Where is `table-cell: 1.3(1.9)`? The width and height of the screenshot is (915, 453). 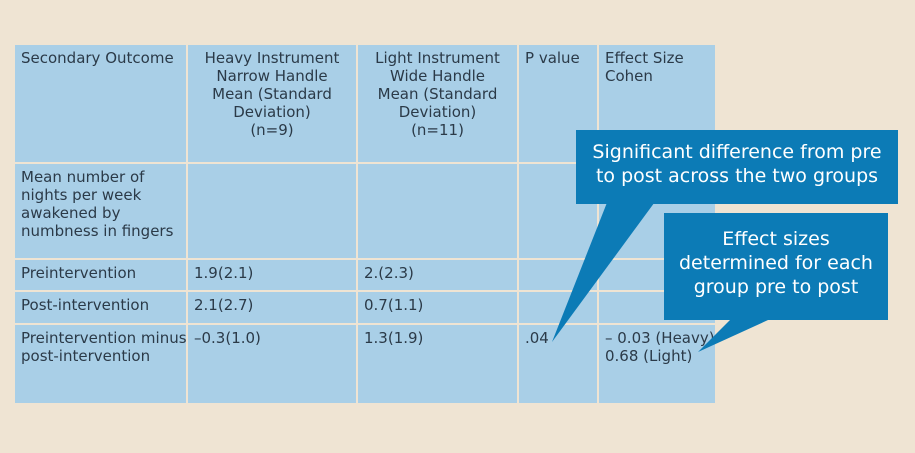 table-cell: 1.3(1.9) is located at coordinates (437, 364).